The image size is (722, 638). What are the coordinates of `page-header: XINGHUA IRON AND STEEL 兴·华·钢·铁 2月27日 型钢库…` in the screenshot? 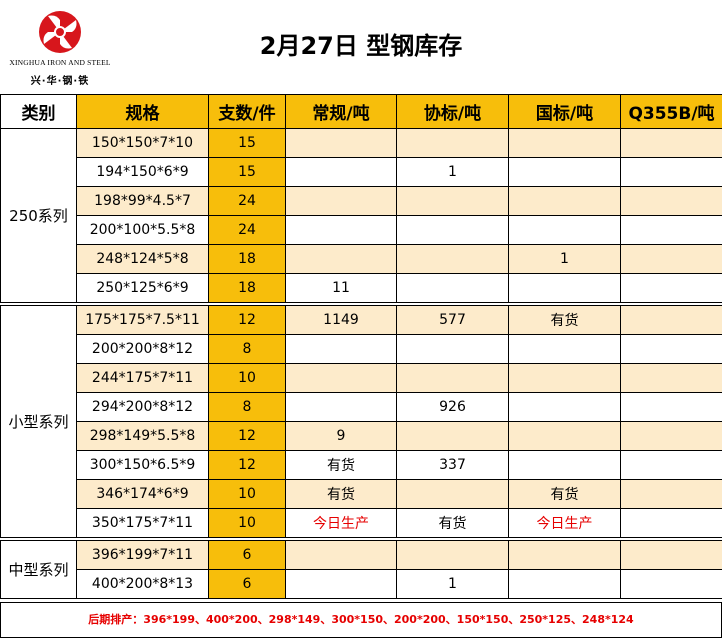 It's located at (361, 47).